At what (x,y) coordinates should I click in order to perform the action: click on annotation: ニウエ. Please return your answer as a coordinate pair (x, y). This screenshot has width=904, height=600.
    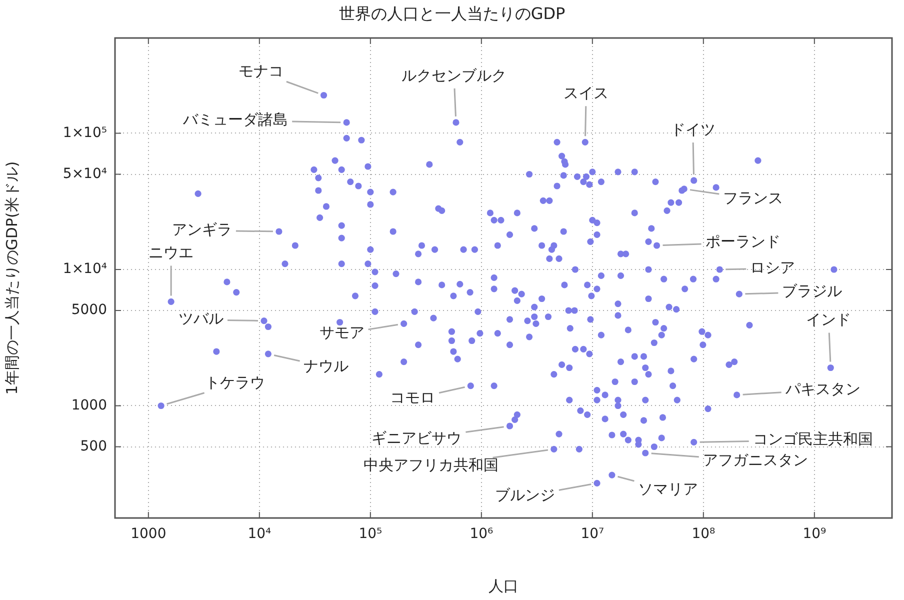
    Looking at the image, I should click on (171, 253).